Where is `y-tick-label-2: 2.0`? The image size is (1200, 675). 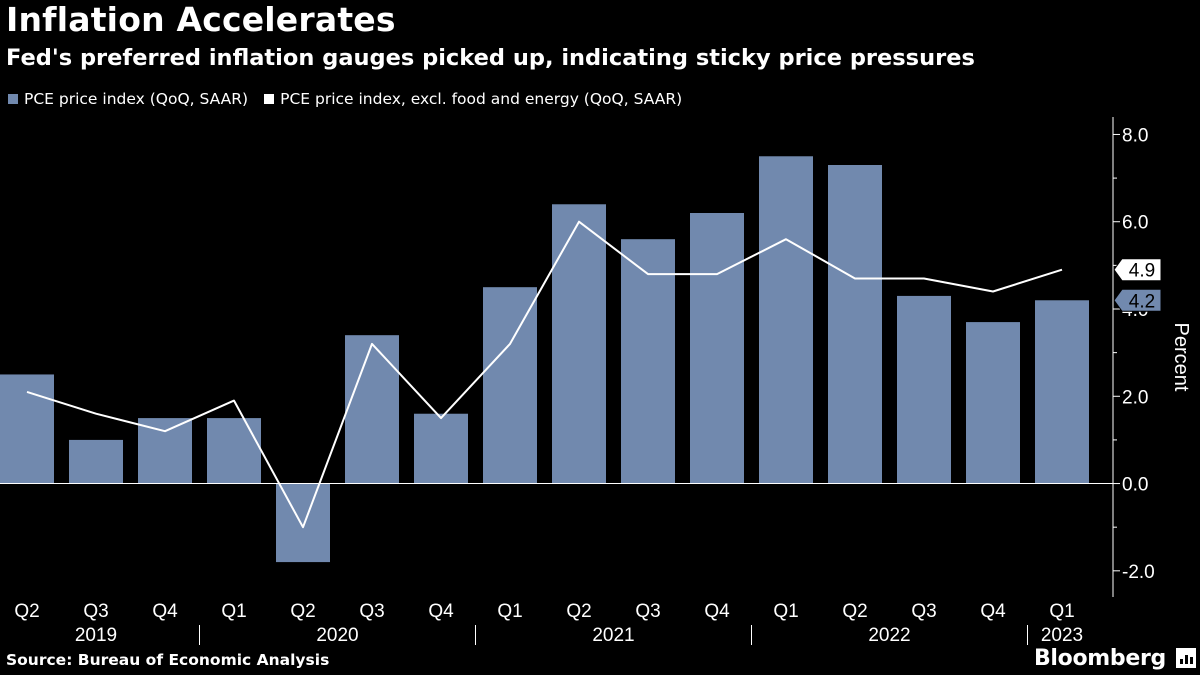
y-tick-label-2: 2.0 is located at coordinates (1135, 397).